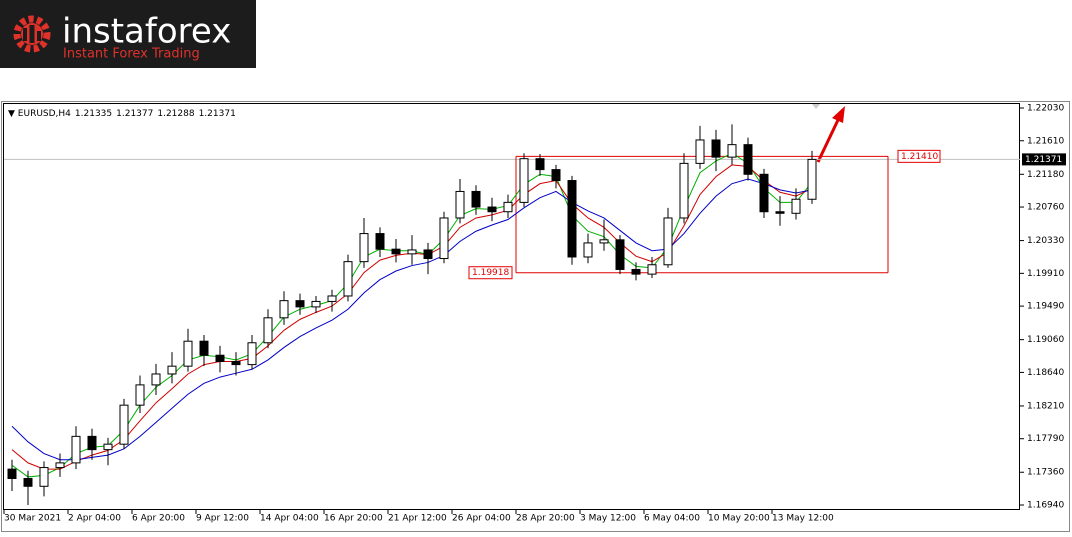  What do you see at coordinates (353, 519) in the screenshot?
I see `x-tick-label: 16 Apr 20:00` at bounding box center [353, 519].